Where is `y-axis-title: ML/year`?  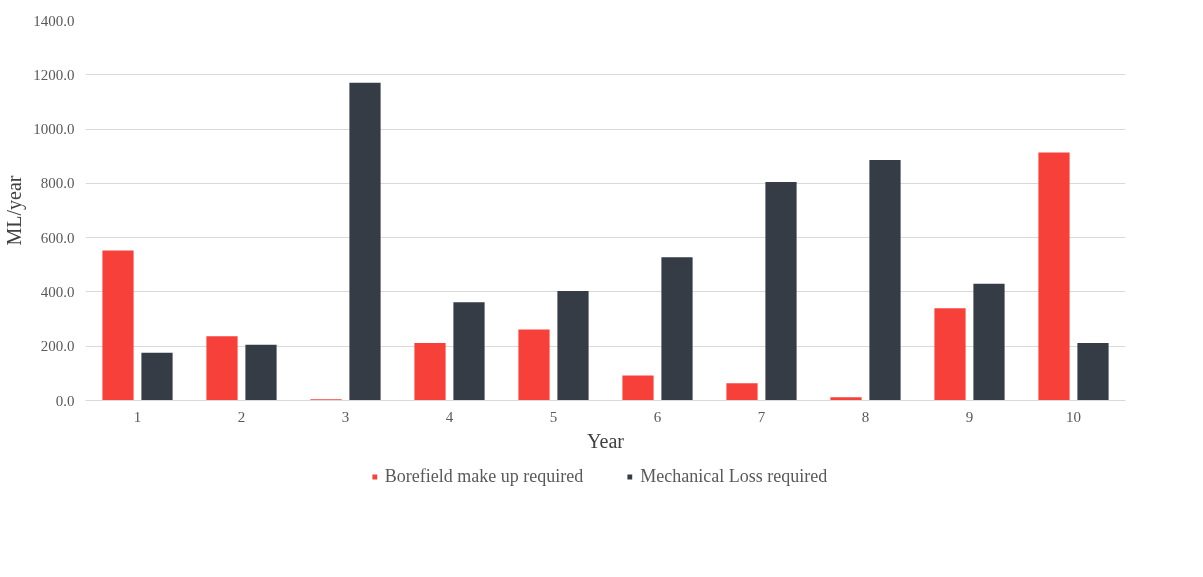 y-axis-title: ML/year is located at coordinates (15, 210).